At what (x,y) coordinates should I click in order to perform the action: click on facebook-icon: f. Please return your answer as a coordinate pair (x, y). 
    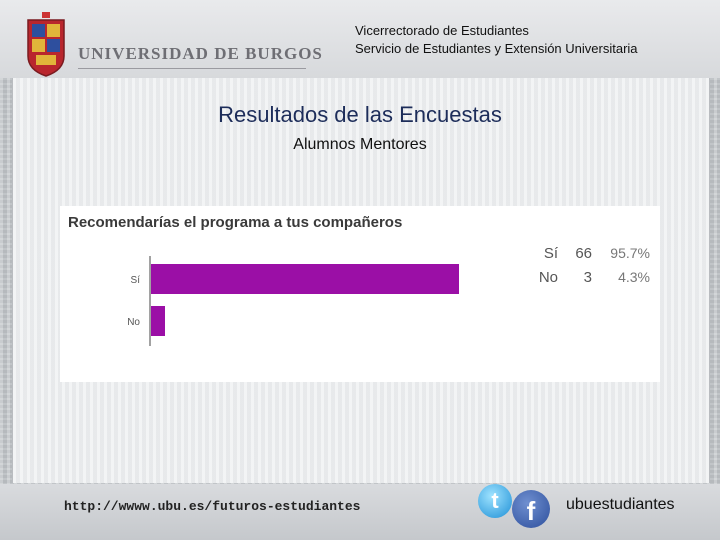
    Looking at the image, I should click on (531, 509).